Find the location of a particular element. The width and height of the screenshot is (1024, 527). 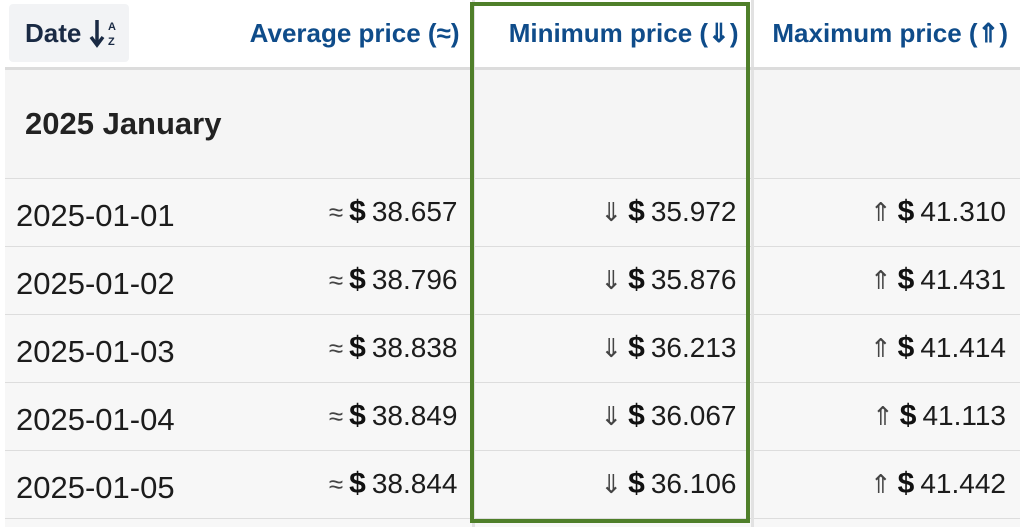

table-row: 2025-01-04 ≈ $38.849 ⇓ $36.067 ⇑ $41.113 is located at coordinates (512, 416).